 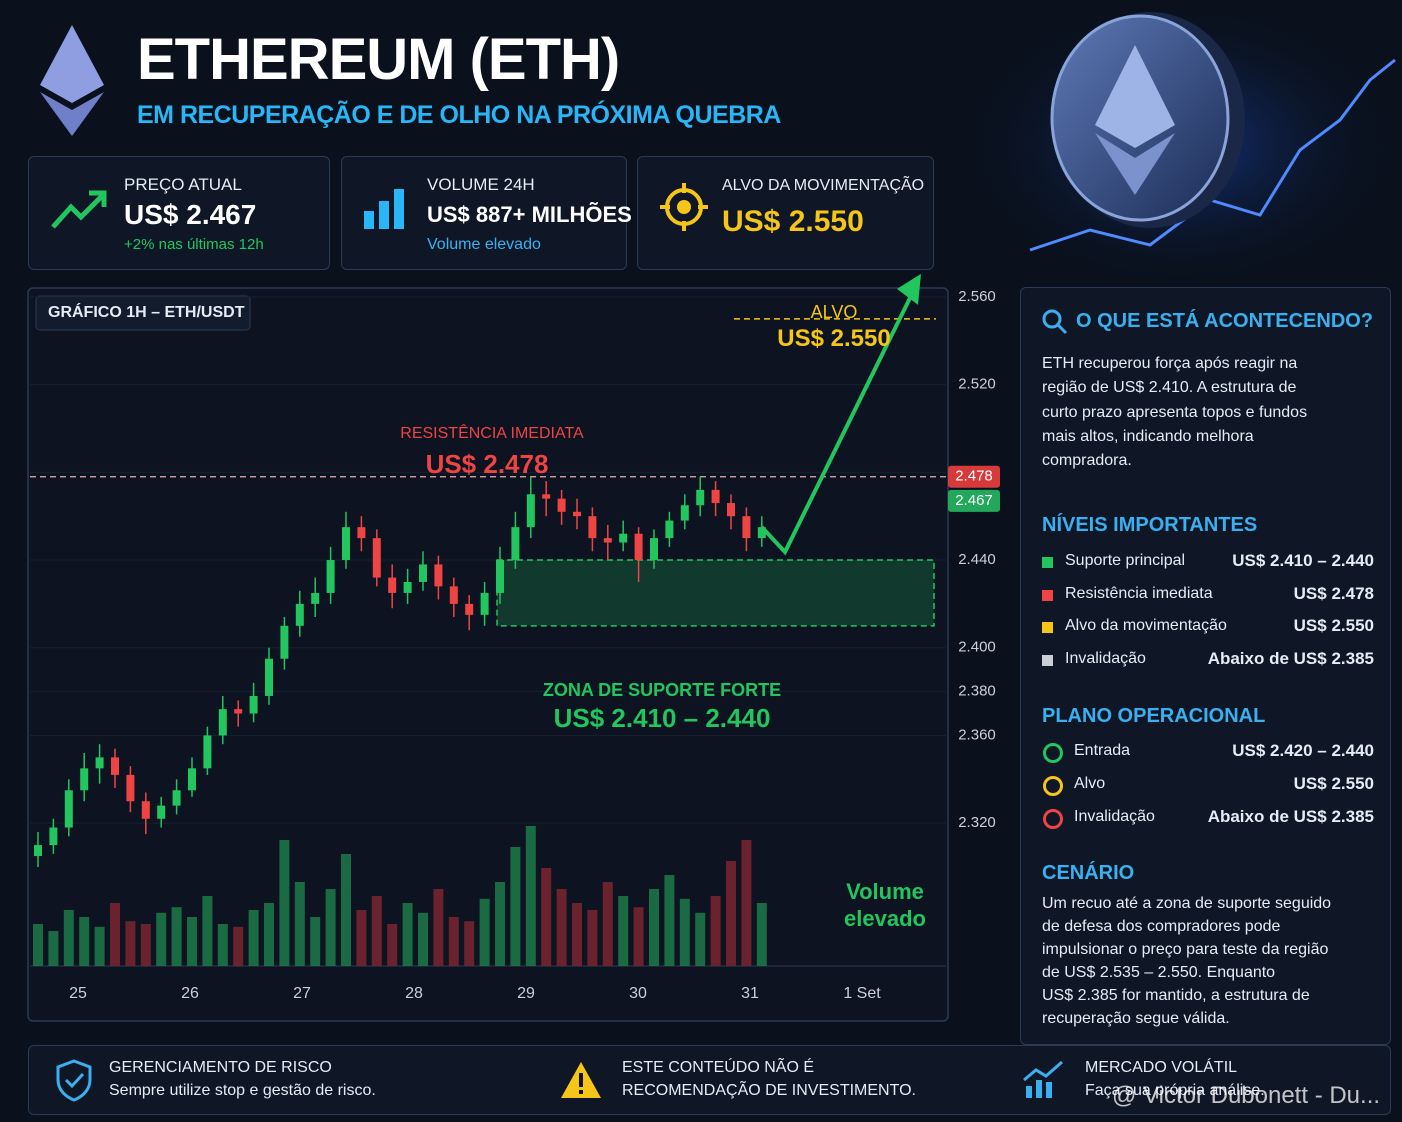 What do you see at coordinates (823, 185) in the screenshot?
I see `card-label: ALVO DA MOVIMENTAÇÃO` at bounding box center [823, 185].